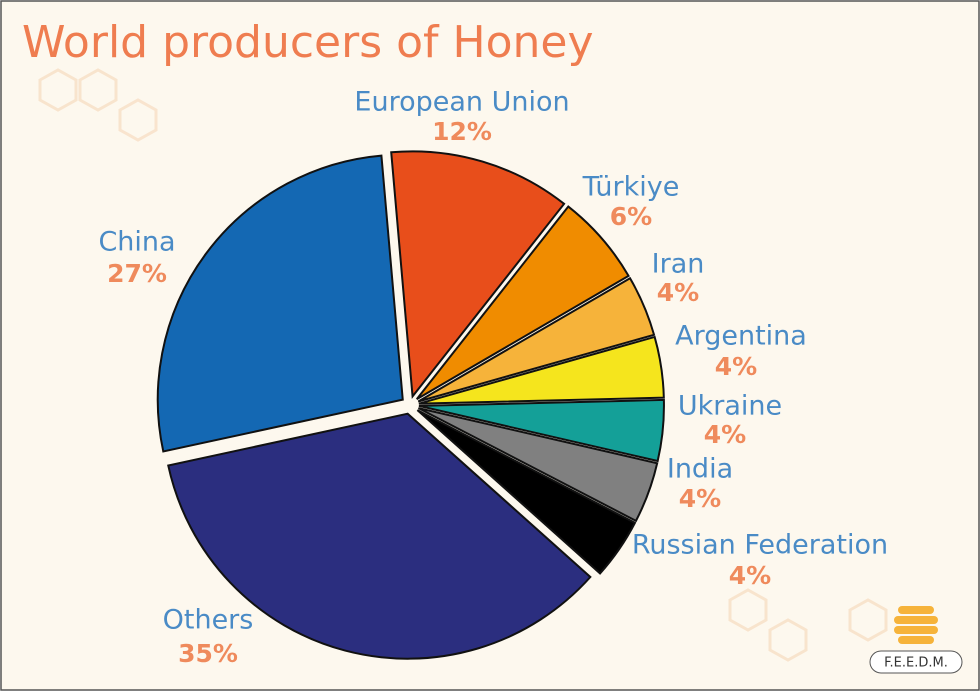  I want to click on logo-icon, so click(916, 640).